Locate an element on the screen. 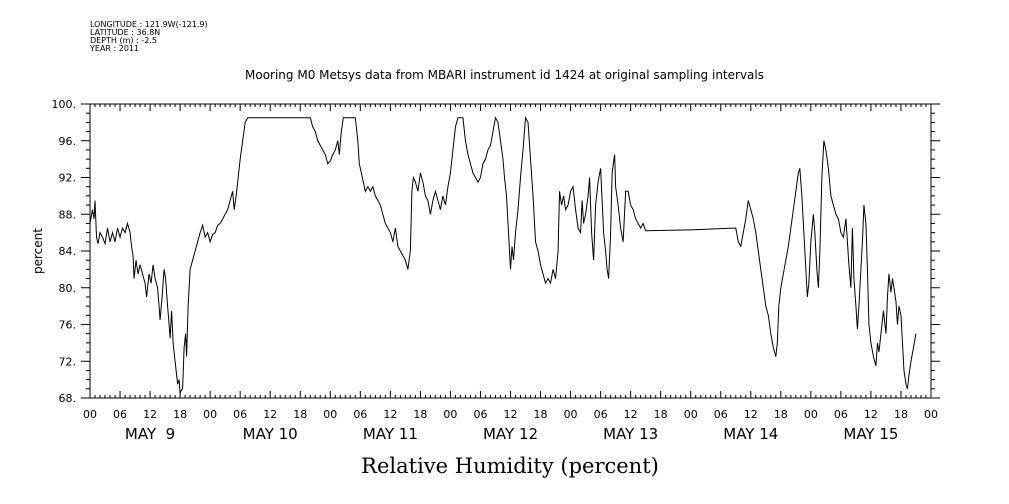 The height and width of the screenshot is (504, 1009). y-axis-label: percent is located at coordinates (38, 251).